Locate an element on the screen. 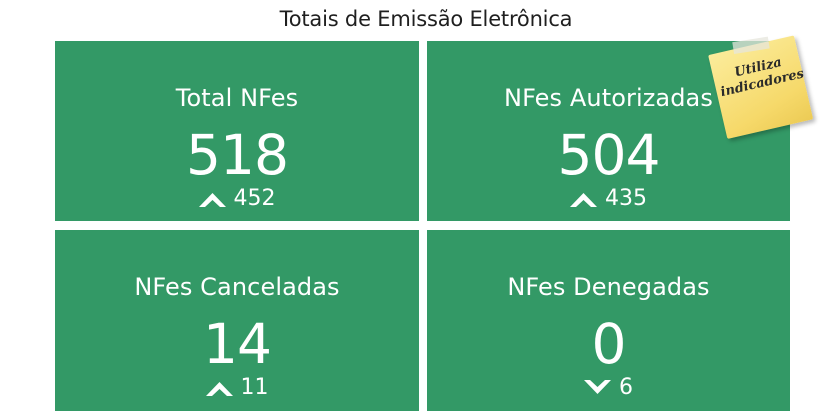 The image size is (830, 418). kpi-trend-value: 6 is located at coordinates (626, 387).